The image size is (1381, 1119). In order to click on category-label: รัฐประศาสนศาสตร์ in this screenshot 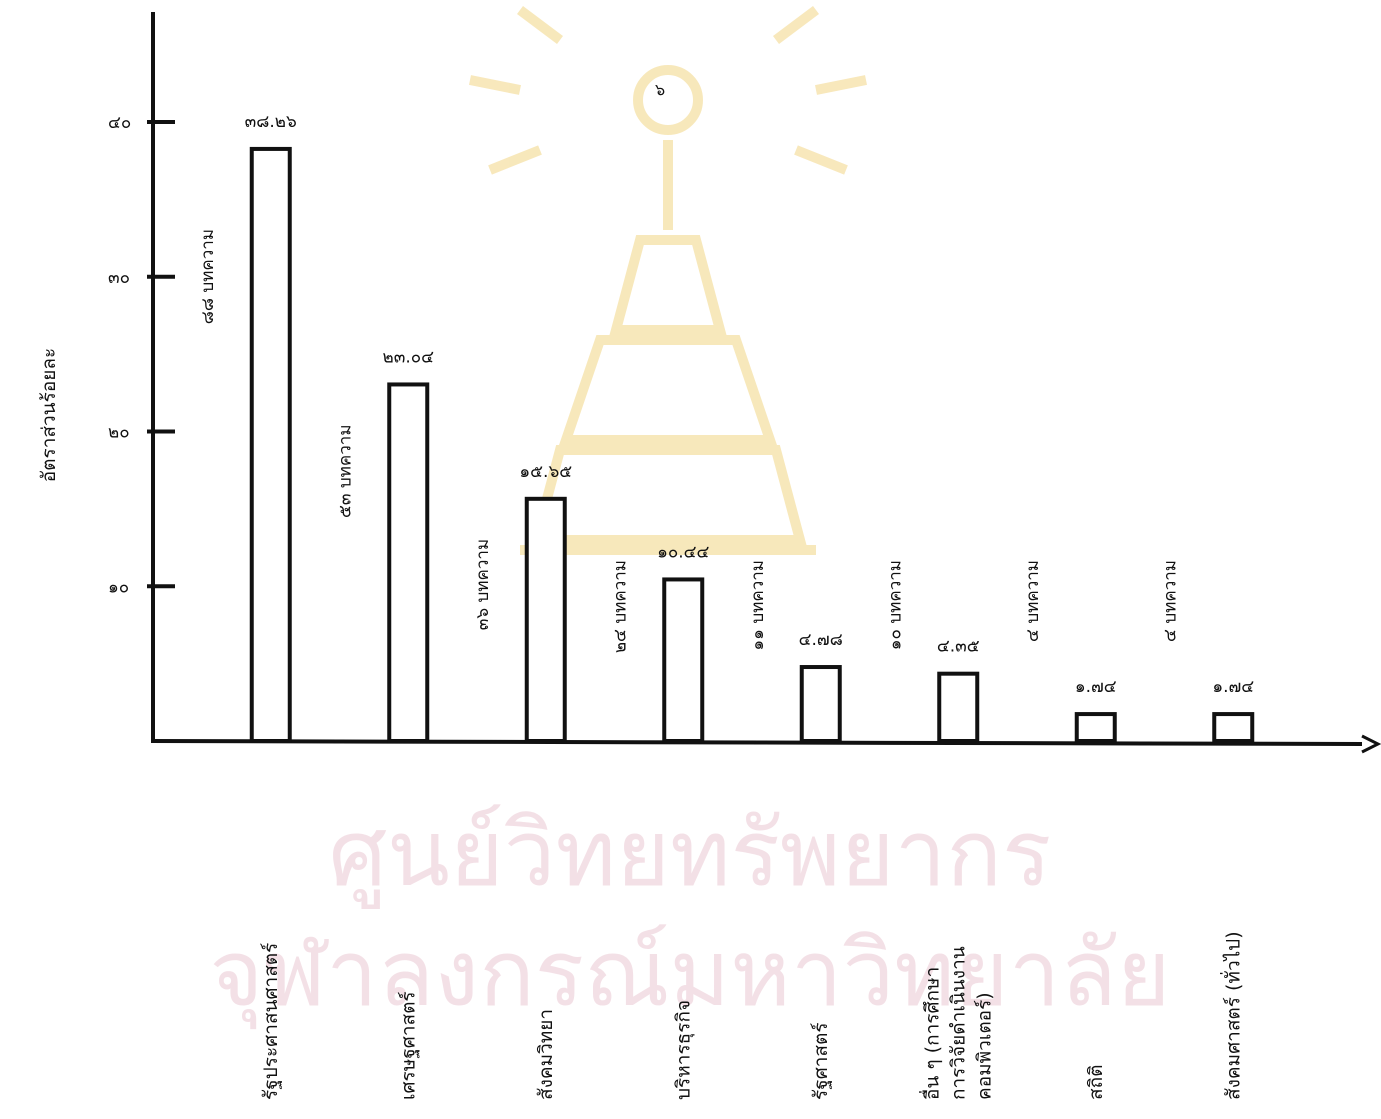, I will do `click(271, 1021)`.